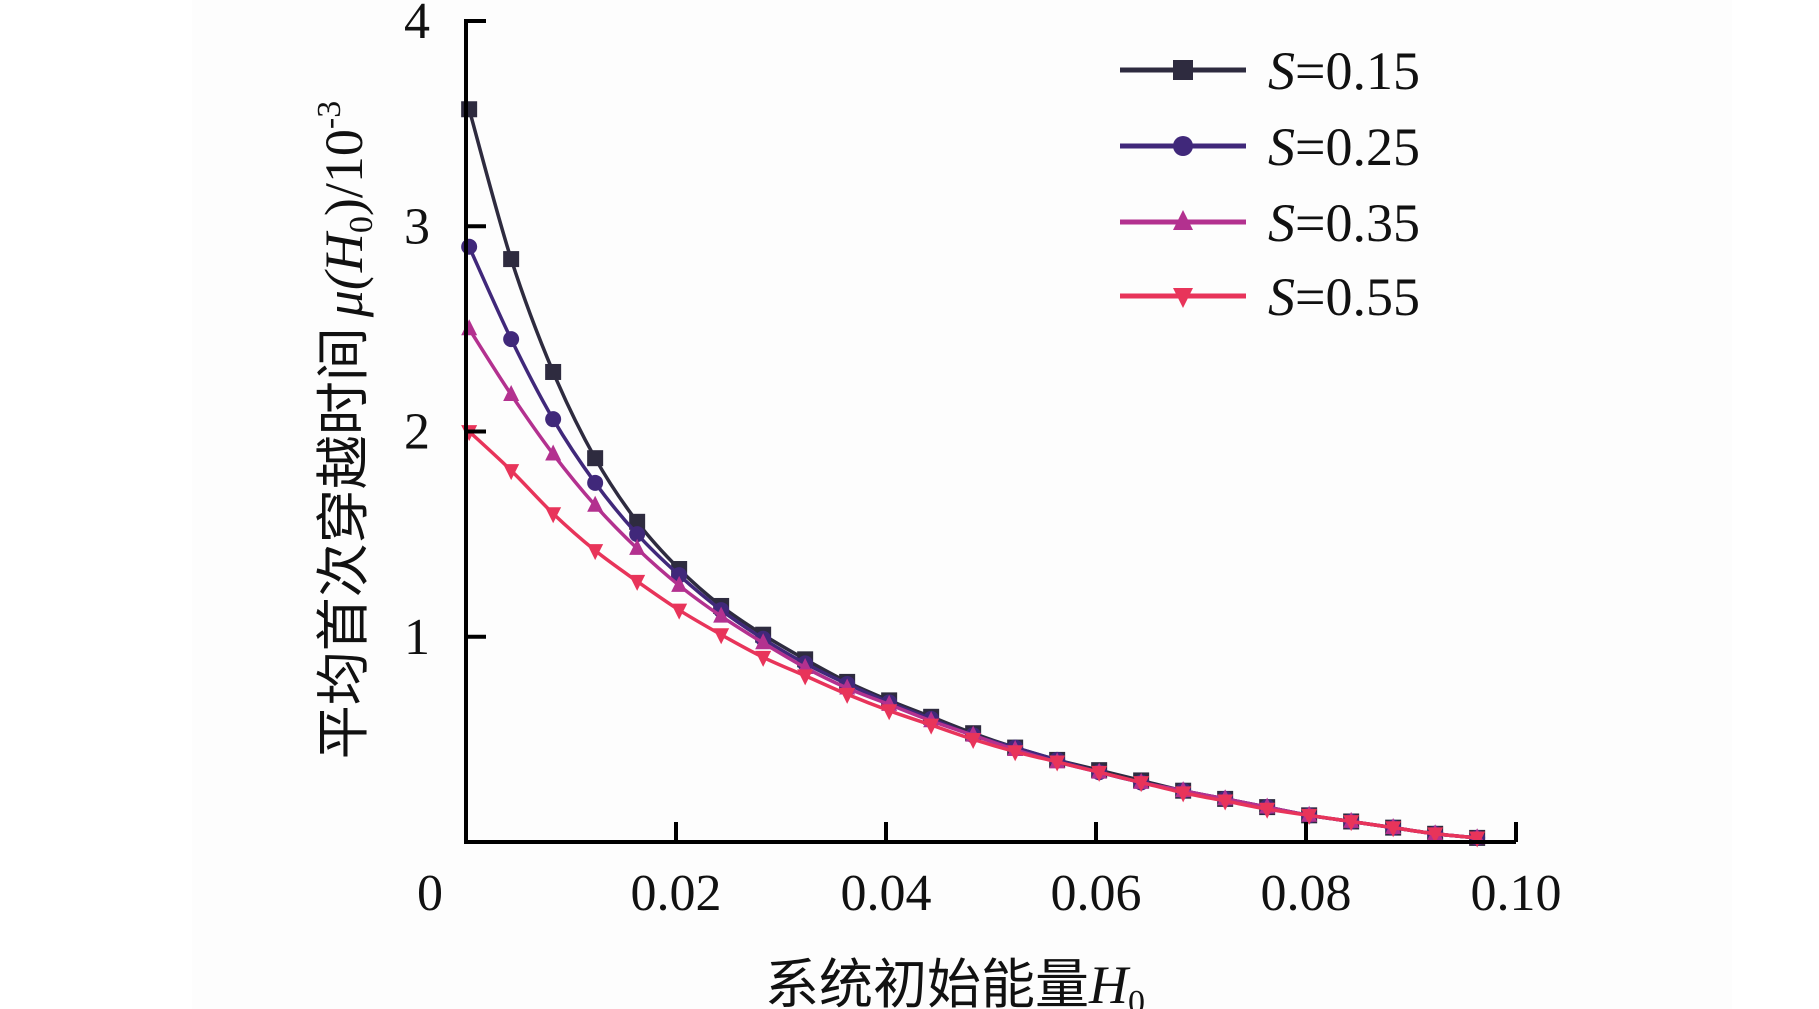 The height and width of the screenshot is (1009, 1819). What do you see at coordinates (329, 115) in the screenshot?
I see `y-axis-label-exp: -3` at bounding box center [329, 115].